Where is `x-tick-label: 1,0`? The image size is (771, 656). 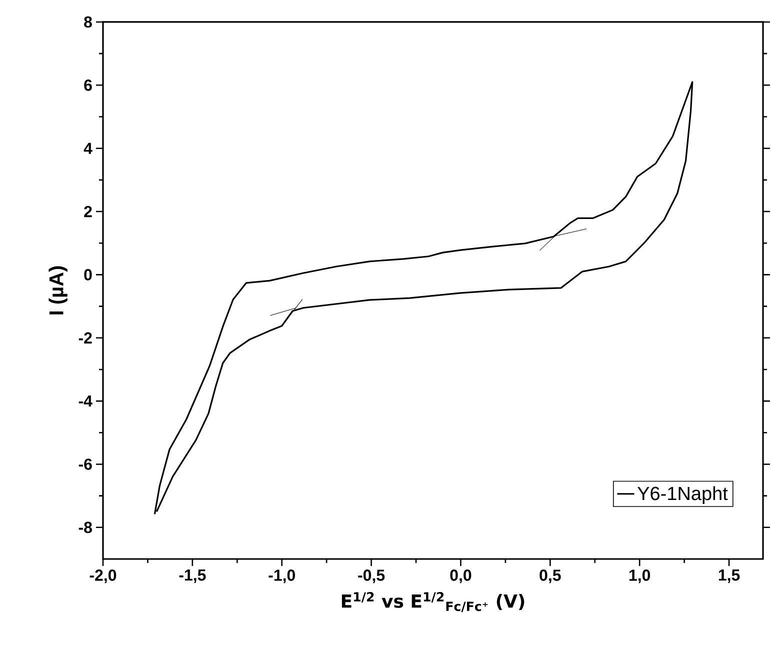
x-tick-label: 1,0 is located at coordinates (639, 577).